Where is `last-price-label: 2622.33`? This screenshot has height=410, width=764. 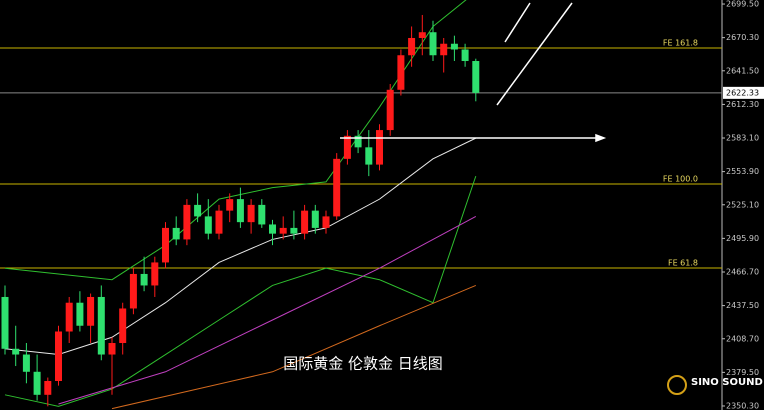
last-price-label: 2622.33 is located at coordinates (742, 92).